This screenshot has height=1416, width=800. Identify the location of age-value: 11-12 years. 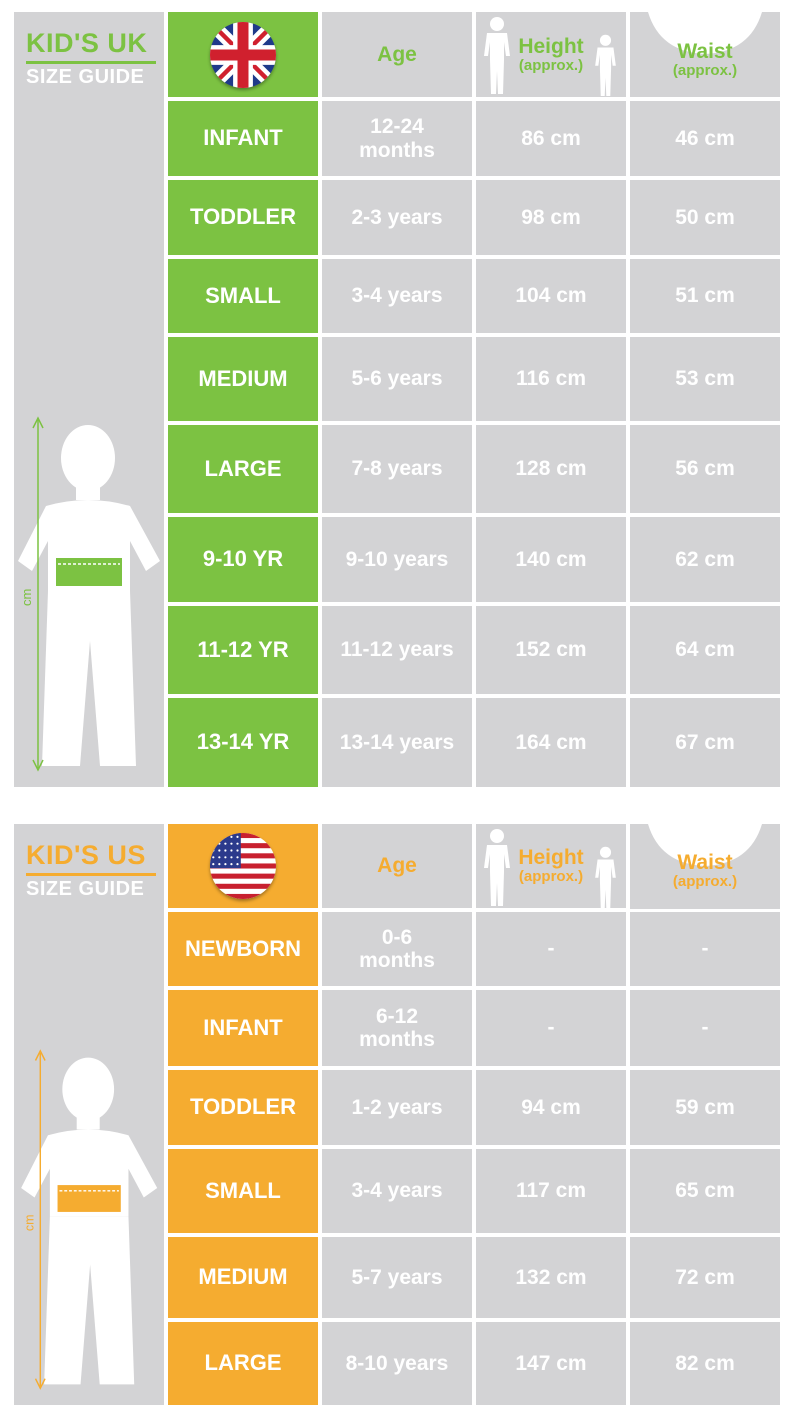
(397, 650).